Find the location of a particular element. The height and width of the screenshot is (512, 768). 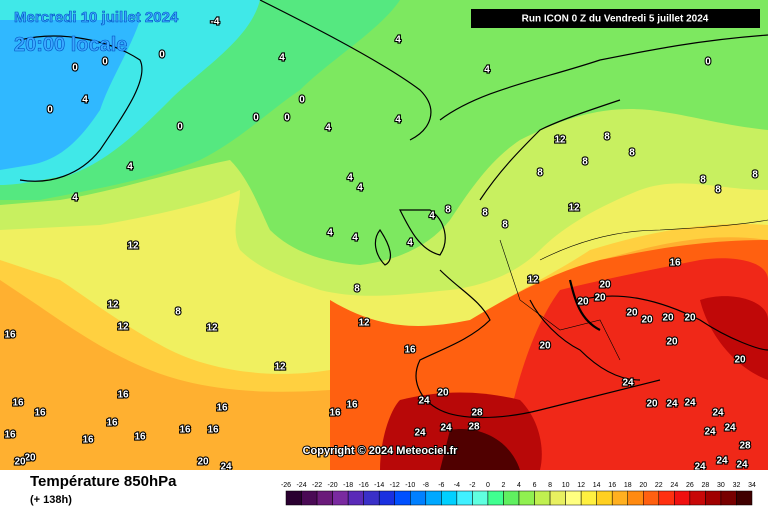

run-box is located at coordinates (615, 18).